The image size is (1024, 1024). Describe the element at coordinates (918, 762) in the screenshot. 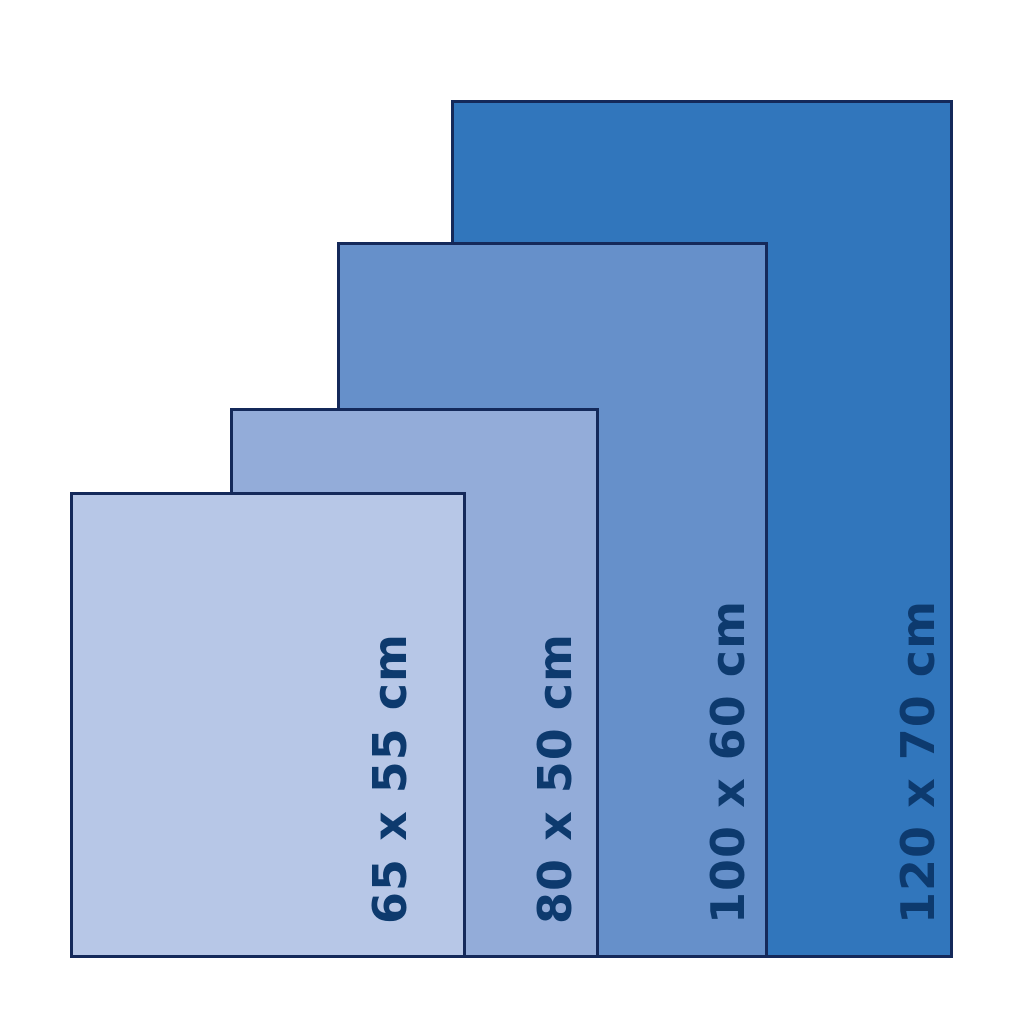

I see `size-label-120x70: 120 x 70 cm` at that location.